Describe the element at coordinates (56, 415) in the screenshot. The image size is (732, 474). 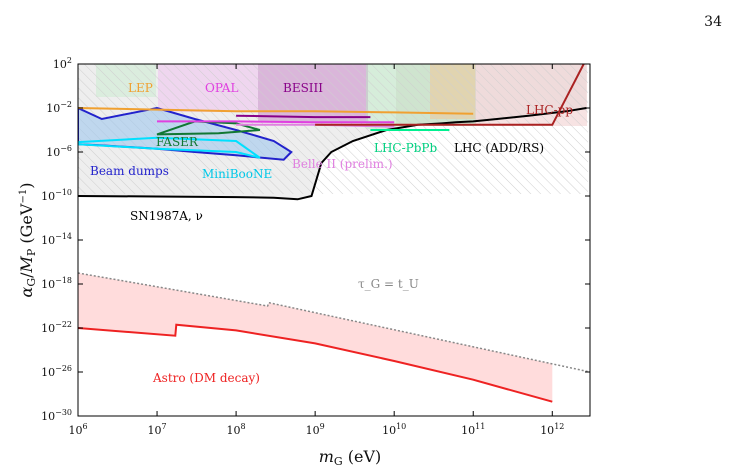
I see `y-tick-label: 10⁻³⁰` at that location.